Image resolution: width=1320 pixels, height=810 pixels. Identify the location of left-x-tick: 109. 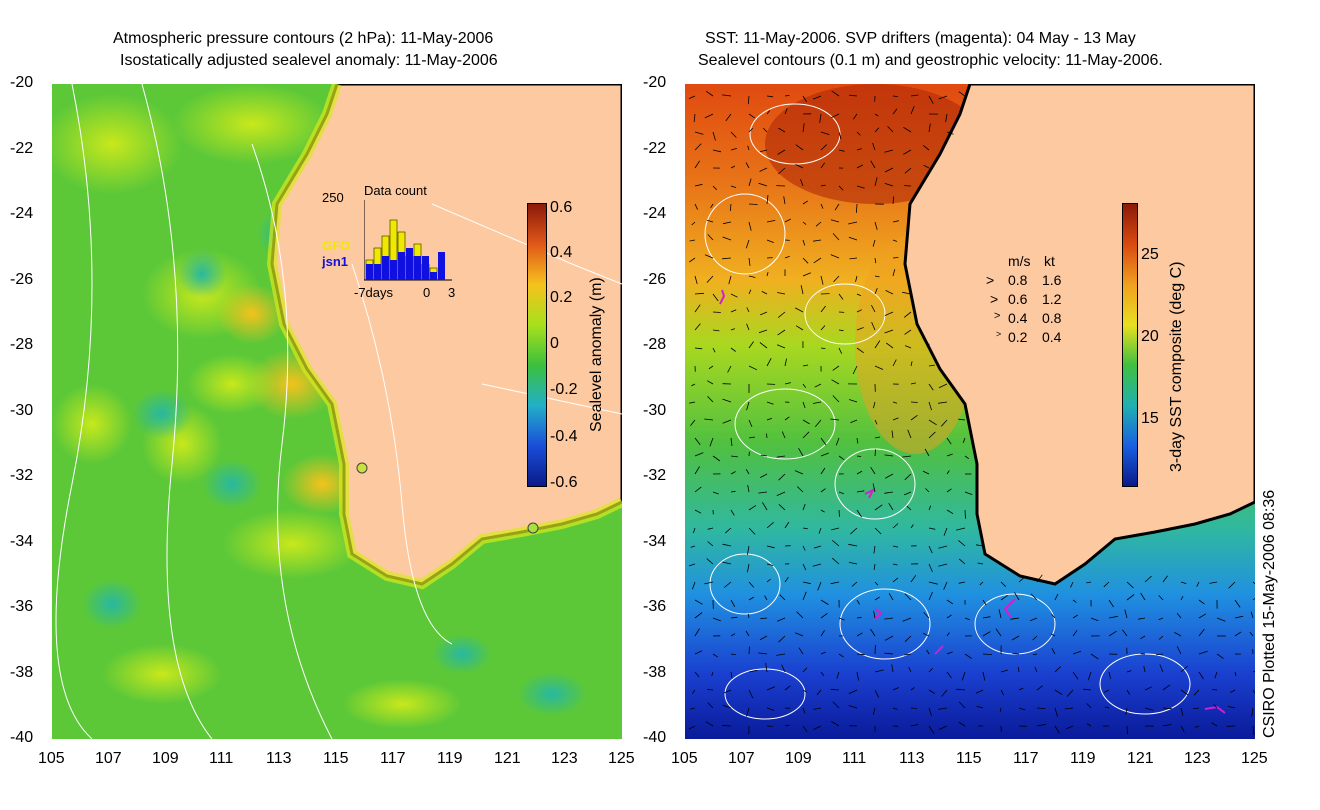
(165, 758).